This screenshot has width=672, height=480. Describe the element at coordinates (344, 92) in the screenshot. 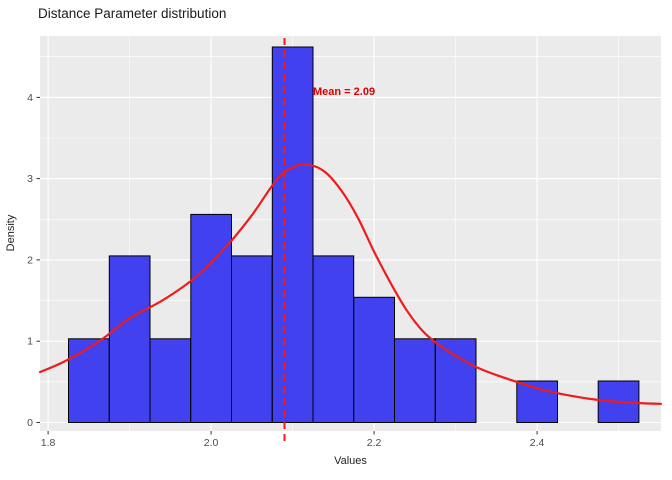

I see `mean-annotation: Mean = 2.09` at that location.